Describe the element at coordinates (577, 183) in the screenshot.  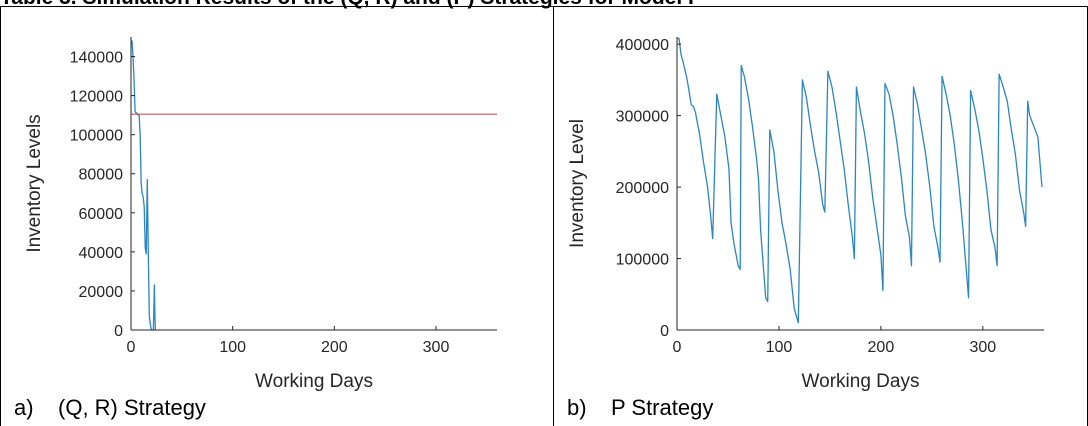
I see `y-axis-label: Inventory Level` at that location.